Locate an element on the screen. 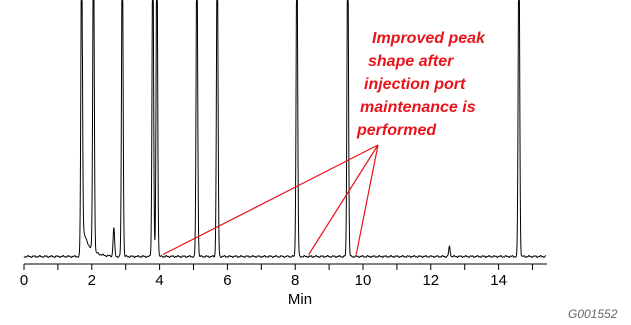 The width and height of the screenshot is (631, 325). annotation-pointers is located at coordinates (270, 200).